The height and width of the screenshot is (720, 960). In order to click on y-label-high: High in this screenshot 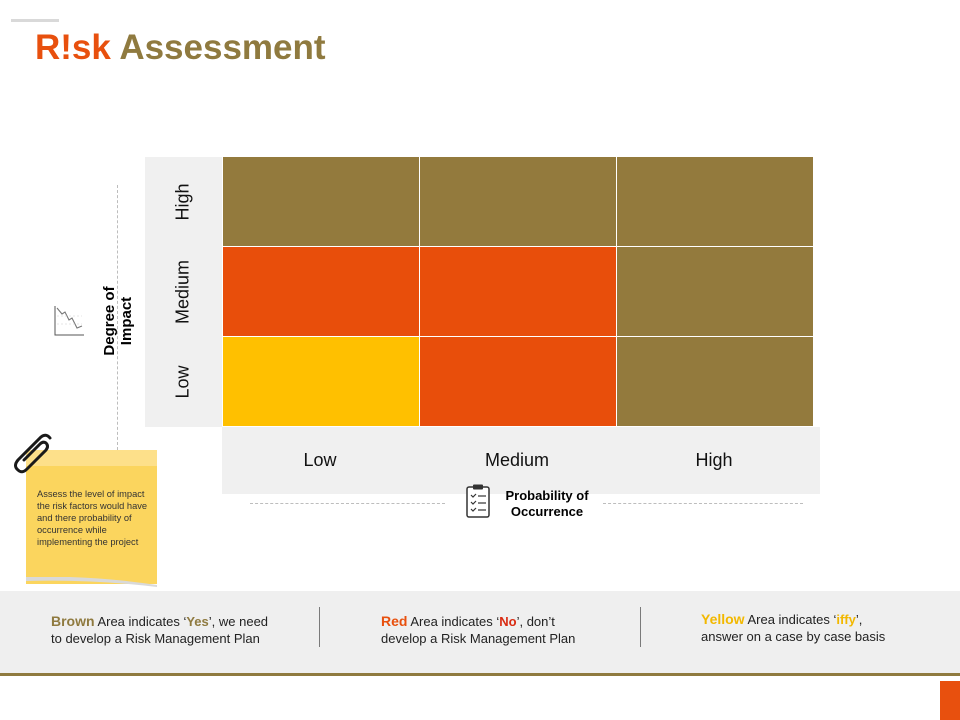, I will do `click(183, 202)`.